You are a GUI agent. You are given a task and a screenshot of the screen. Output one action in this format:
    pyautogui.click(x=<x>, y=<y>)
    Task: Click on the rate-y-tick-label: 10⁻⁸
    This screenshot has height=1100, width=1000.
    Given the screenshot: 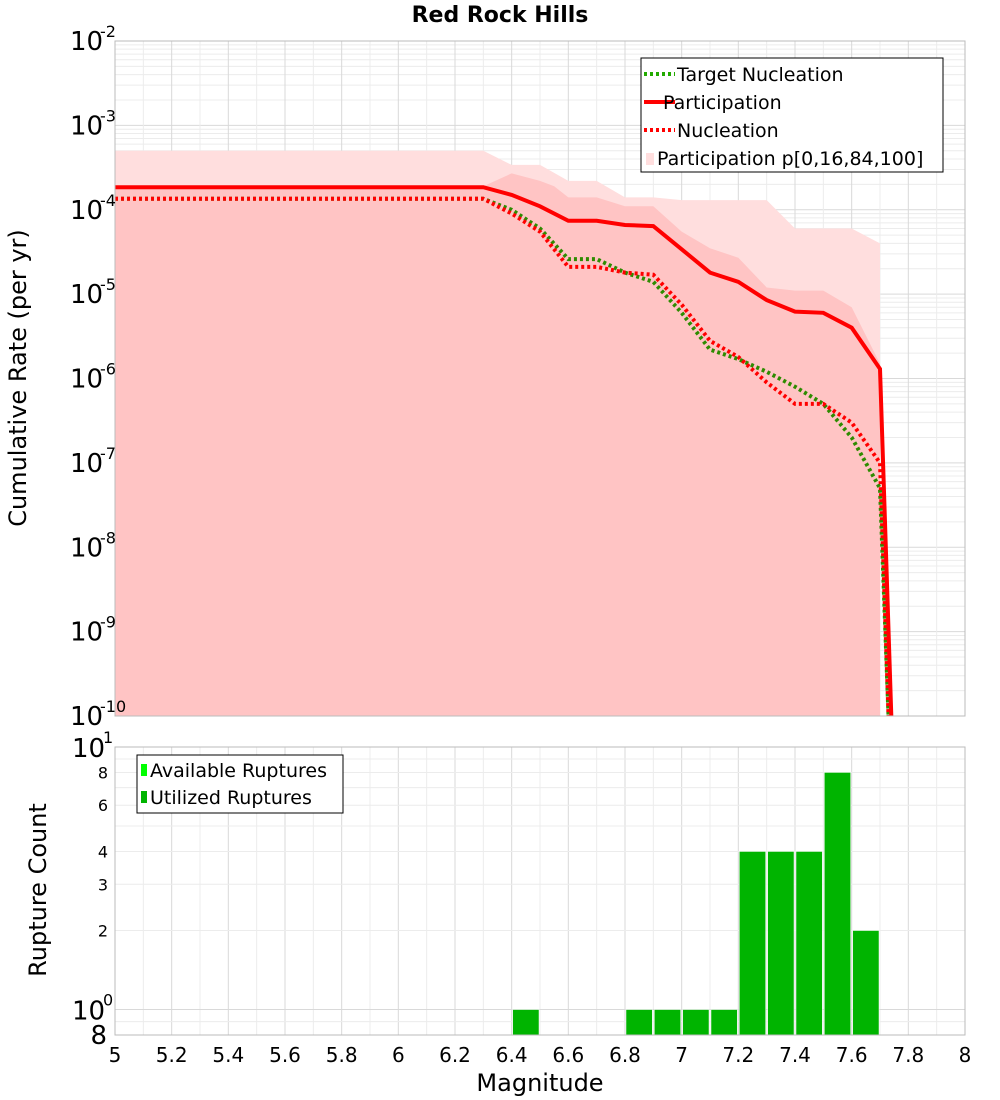 What is the action you would take?
    pyautogui.click(x=93, y=545)
    